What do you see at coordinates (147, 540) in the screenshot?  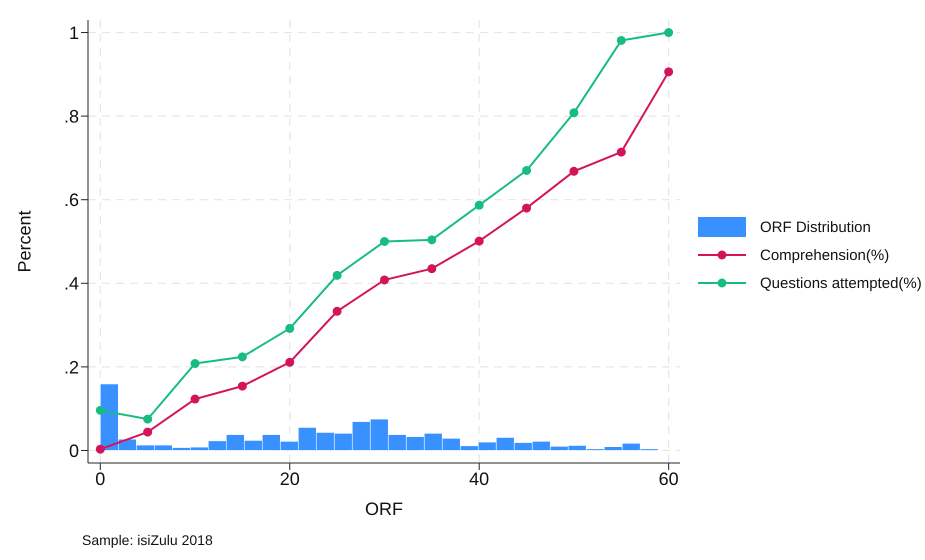 I see `text: Sample: isiZulu 2018` at bounding box center [147, 540].